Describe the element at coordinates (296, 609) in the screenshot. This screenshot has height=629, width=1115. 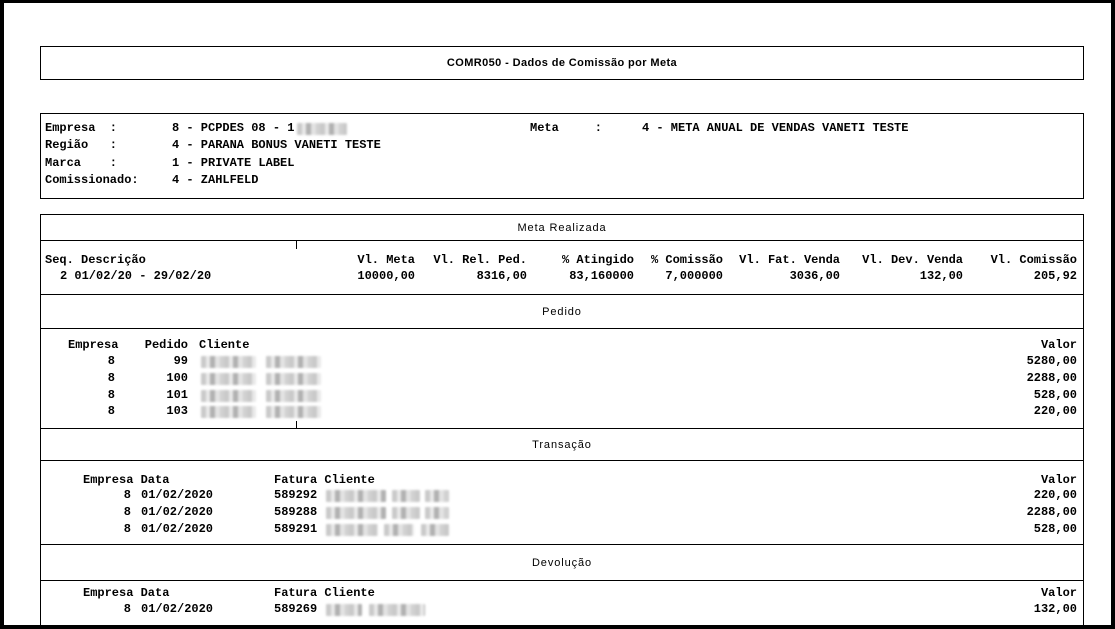
I see `cell-fatura: 589269` at that location.